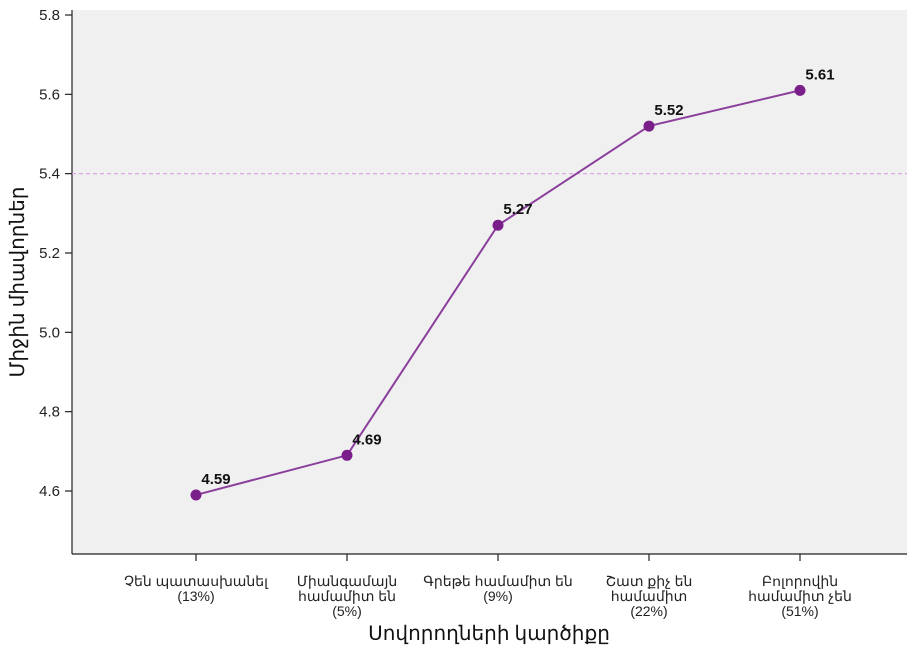  What do you see at coordinates (49, 332) in the screenshot?
I see `y-tick-label: 5.0` at bounding box center [49, 332].